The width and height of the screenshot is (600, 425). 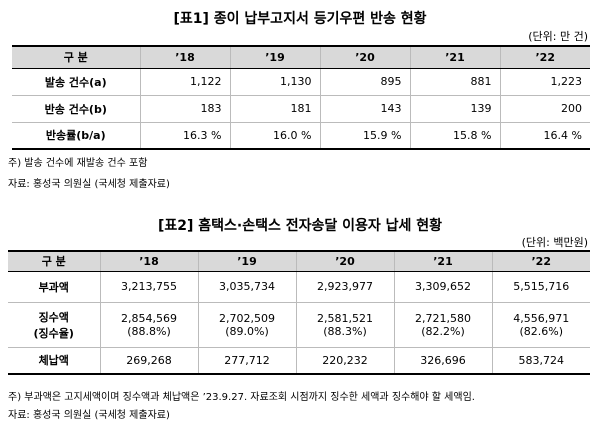 What do you see at coordinates (364, 136) in the screenshot?
I see `value-cell: 15.9 %` at bounding box center [364, 136].